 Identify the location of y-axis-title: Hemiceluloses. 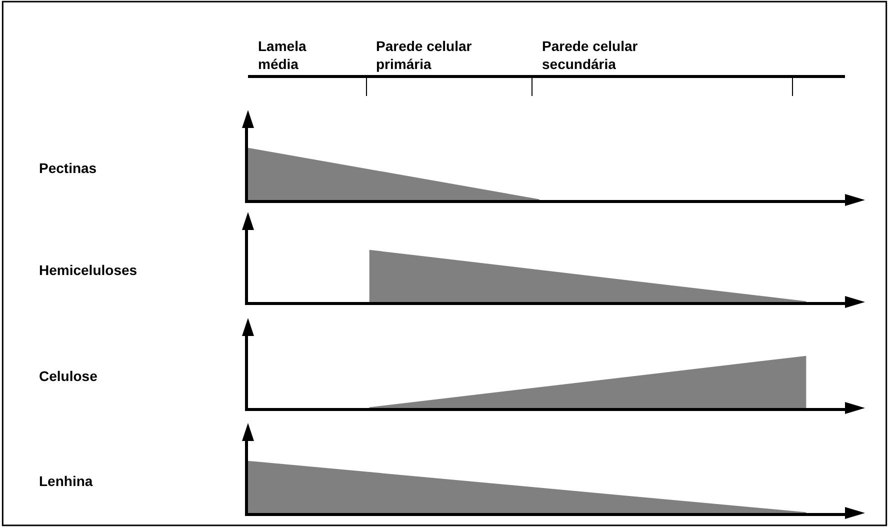
(88, 270).